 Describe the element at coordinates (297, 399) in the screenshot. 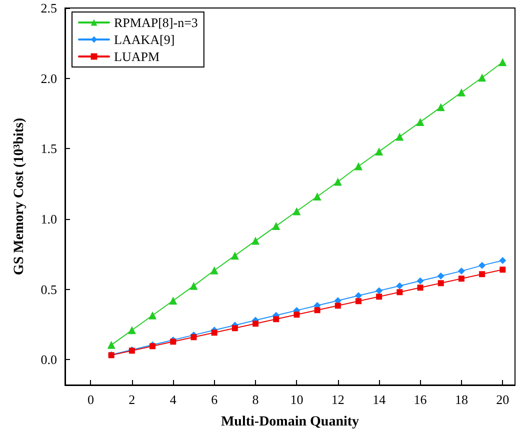

I see `x-tick-label: 10` at that location.